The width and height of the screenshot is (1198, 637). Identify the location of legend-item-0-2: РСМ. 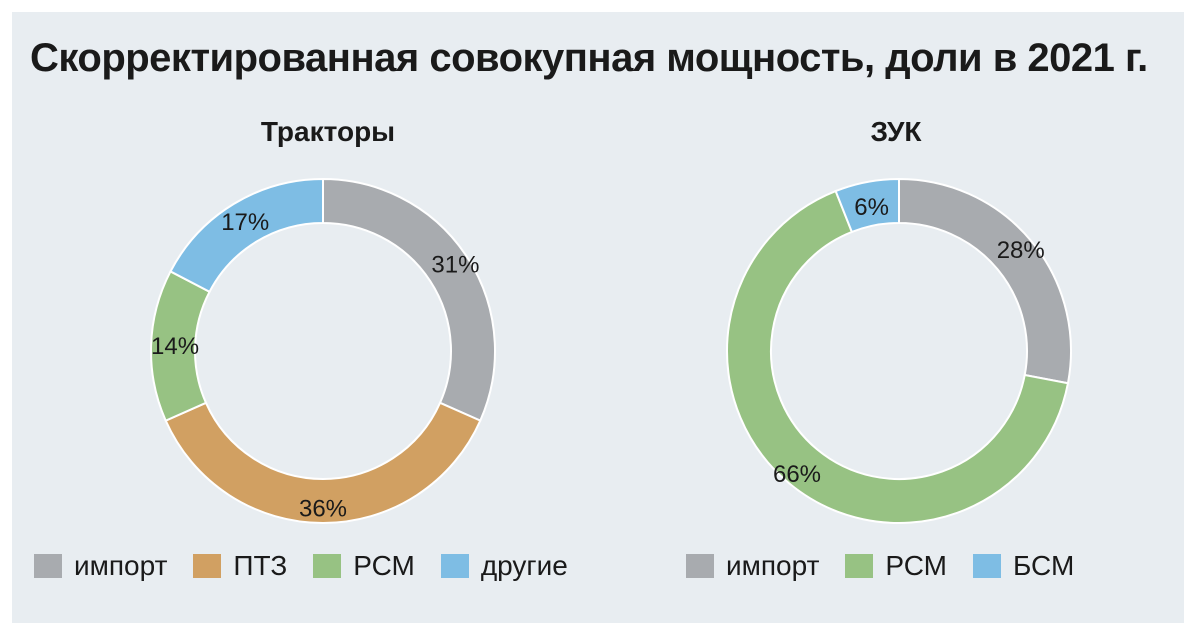
(364, 566).